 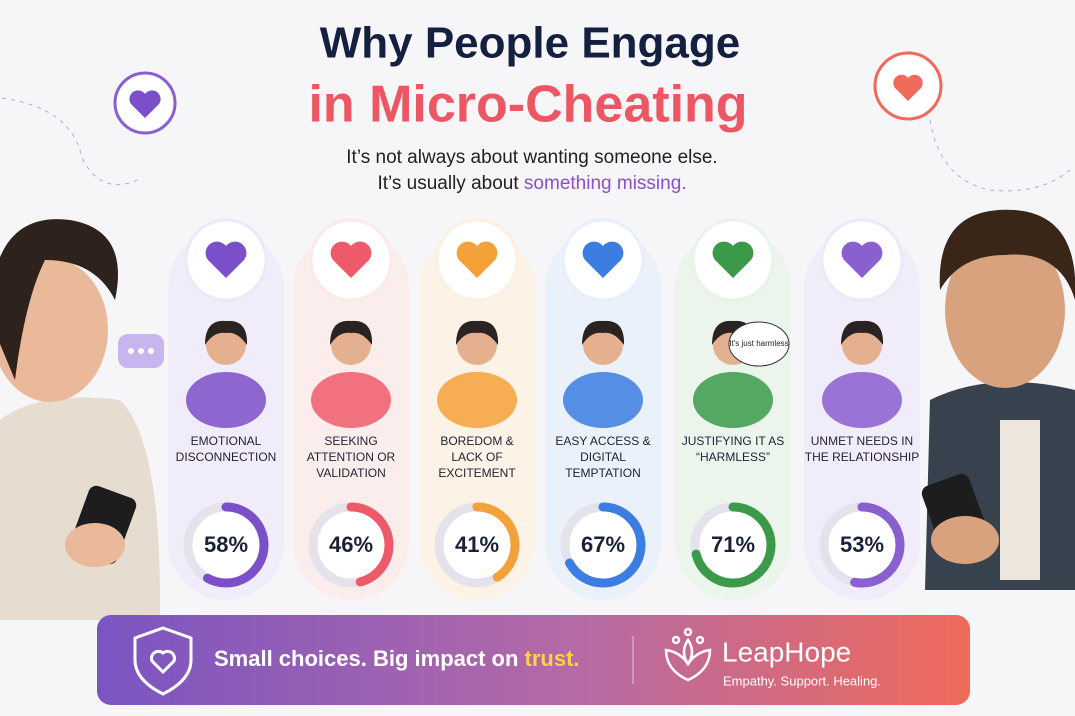 What do you see at coordinates (733, 457) in the screenshot?
I see `item-label: “HARMLESS”` at bounding box center [733, 457].